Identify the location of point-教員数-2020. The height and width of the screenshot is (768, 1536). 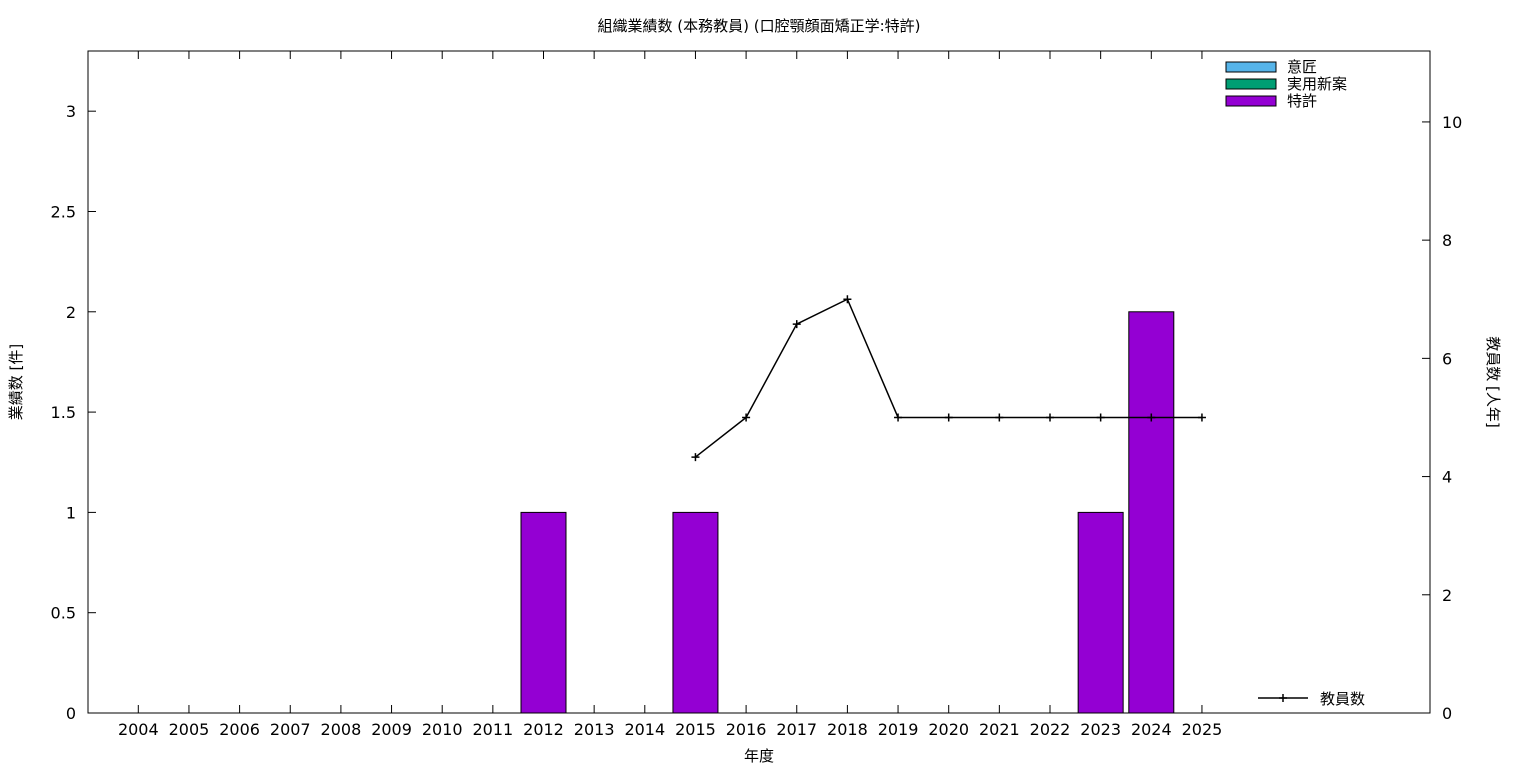
(948, 417).